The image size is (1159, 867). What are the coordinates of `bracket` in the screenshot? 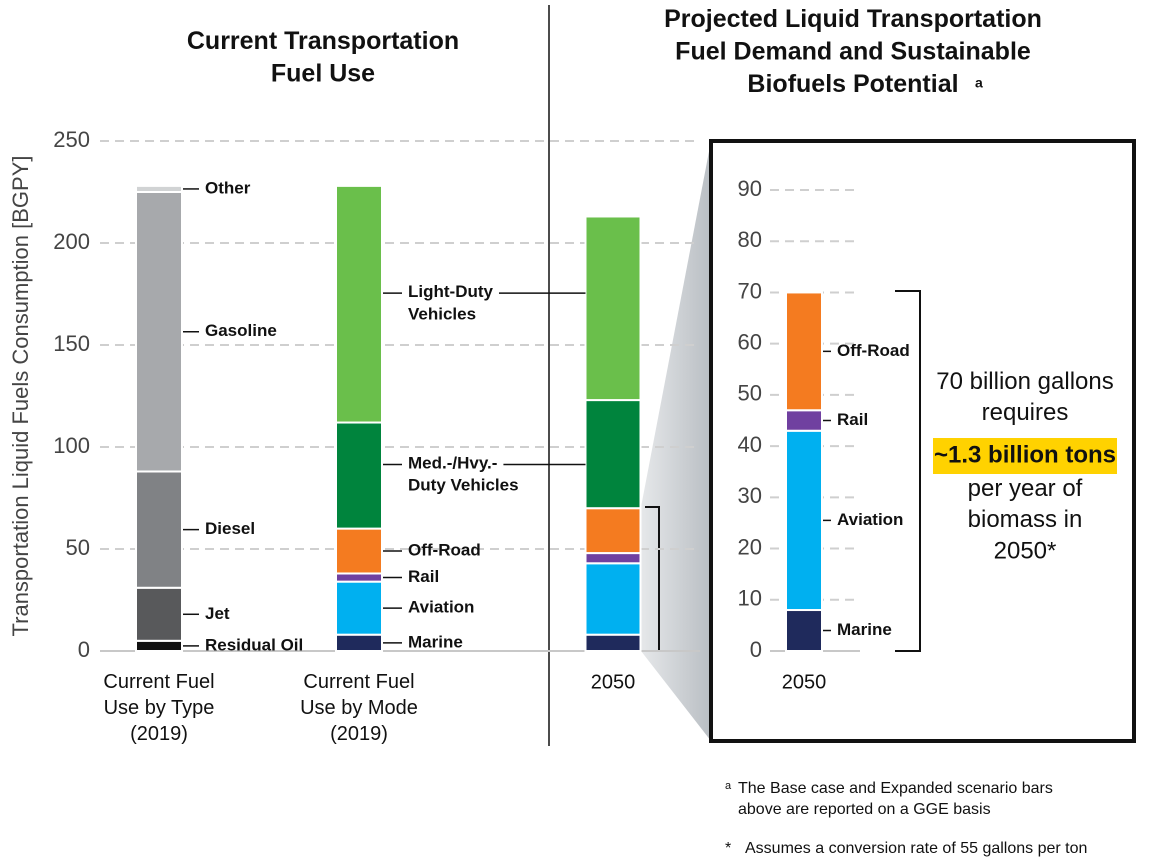 It's located at (908, 471).